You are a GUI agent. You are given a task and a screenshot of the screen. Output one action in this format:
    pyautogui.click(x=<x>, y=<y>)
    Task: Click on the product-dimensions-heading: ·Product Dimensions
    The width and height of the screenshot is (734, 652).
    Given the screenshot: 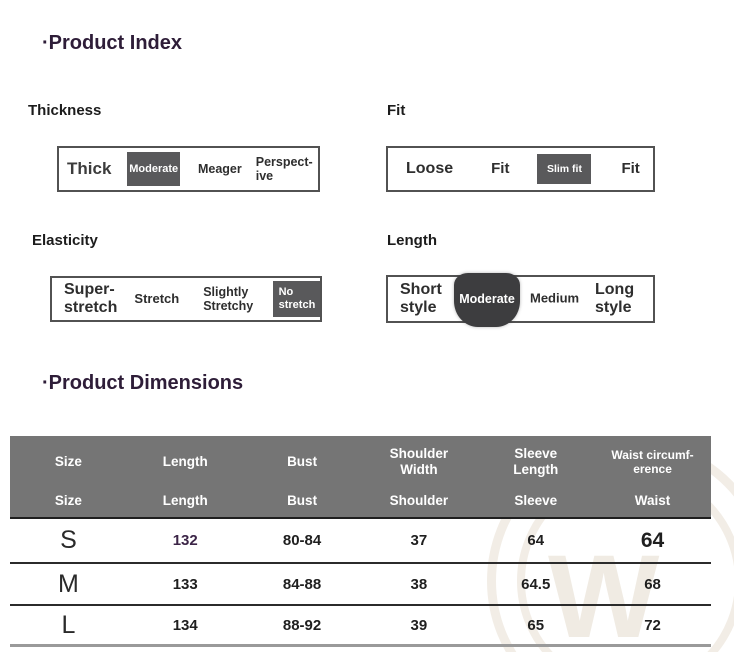 What is the action you would take?
    pyautogui.click(x=143, y=383)
    